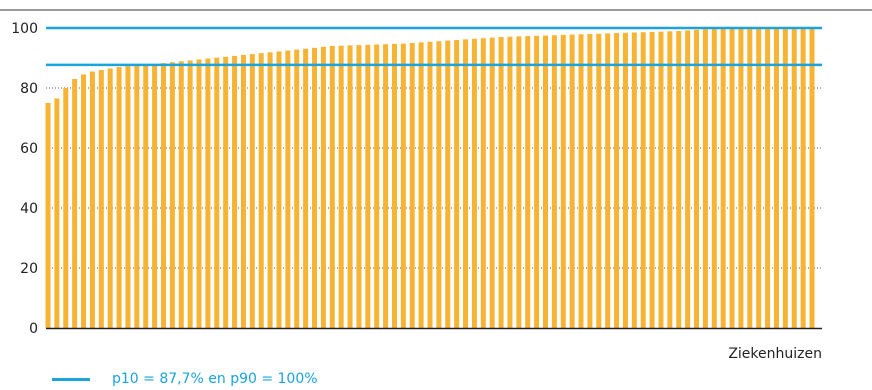 This screenshot has height=390, width=872. What do you see at coordinates (775, 354) in the screenshot?
I see `x-axis-label: Ziekenhuizen` at bounding box center [775, 354].